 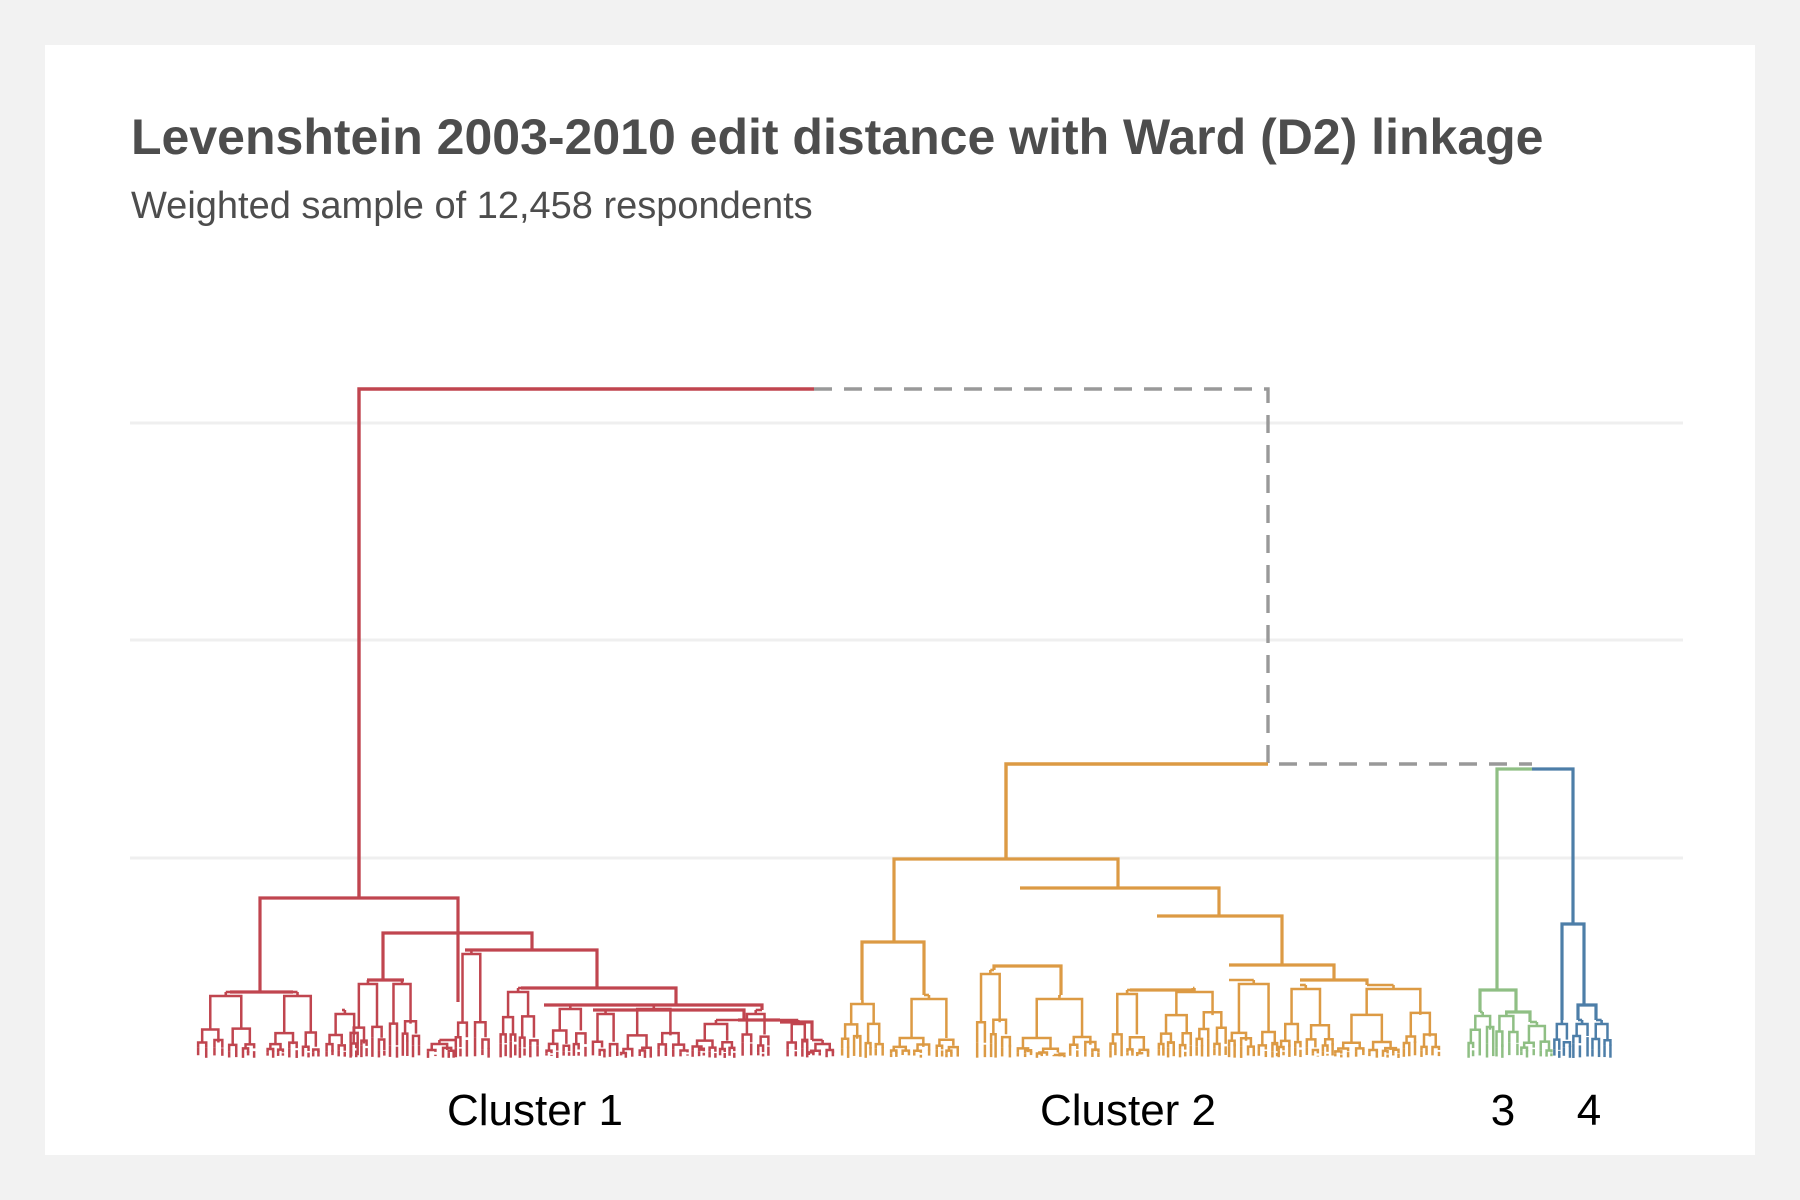 I want to click on c2f4rl-link, so click(x=1130, y=1050).